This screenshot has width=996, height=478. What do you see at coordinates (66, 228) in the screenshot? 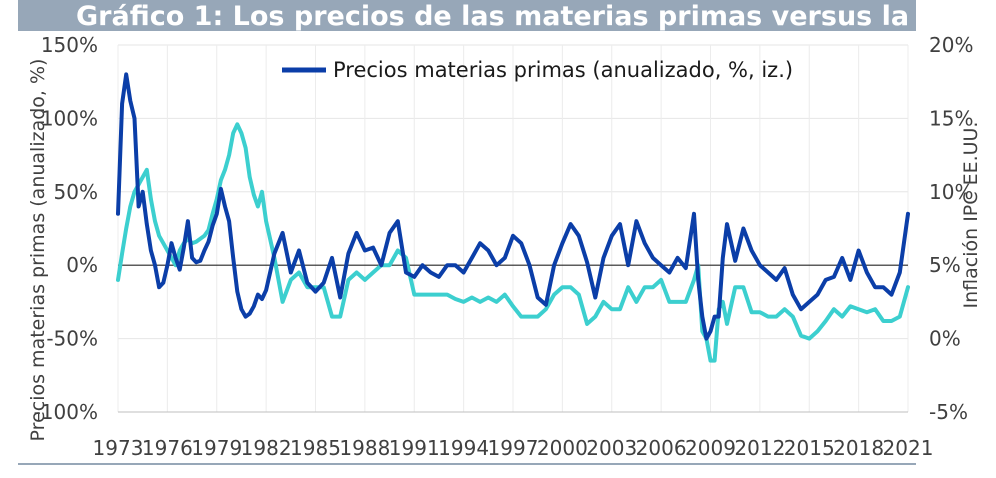
I see `left-y-axis: 150% 100% 50% 0% -50% -100%` at bounding box center [66, 228].